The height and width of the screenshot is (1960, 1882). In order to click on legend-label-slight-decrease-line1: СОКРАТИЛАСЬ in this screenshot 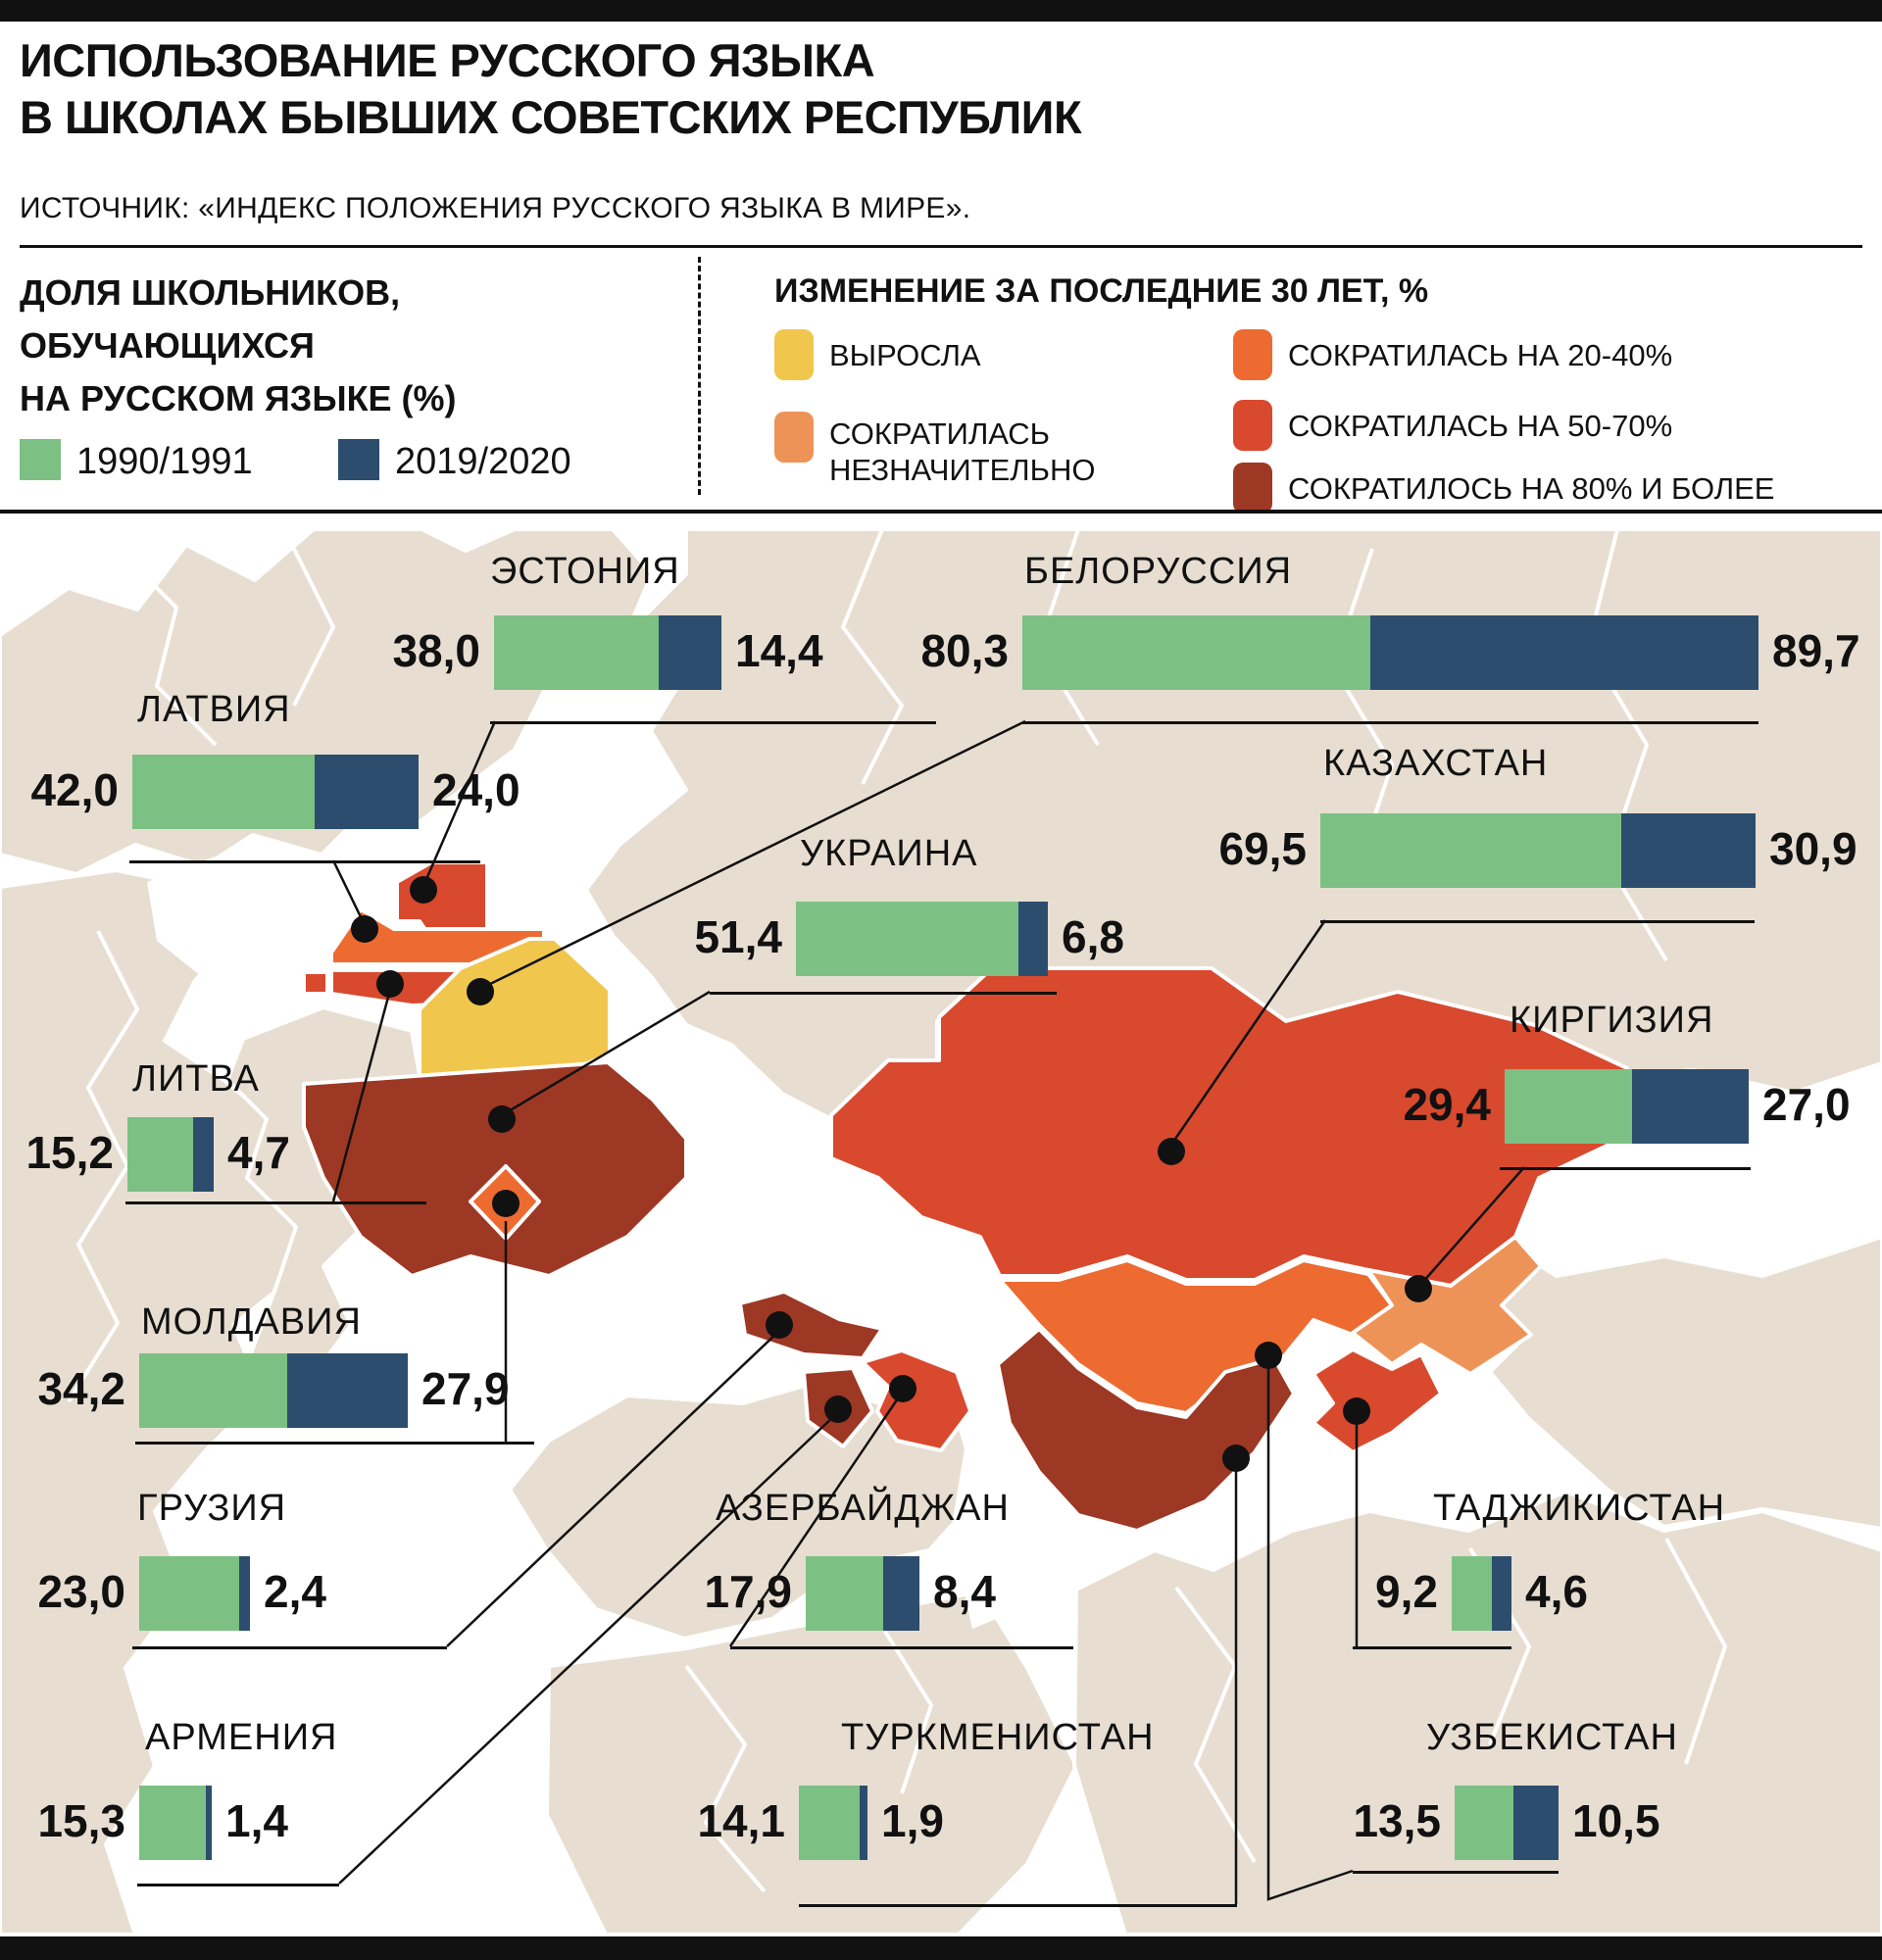, I will do `click(940, 433)`.